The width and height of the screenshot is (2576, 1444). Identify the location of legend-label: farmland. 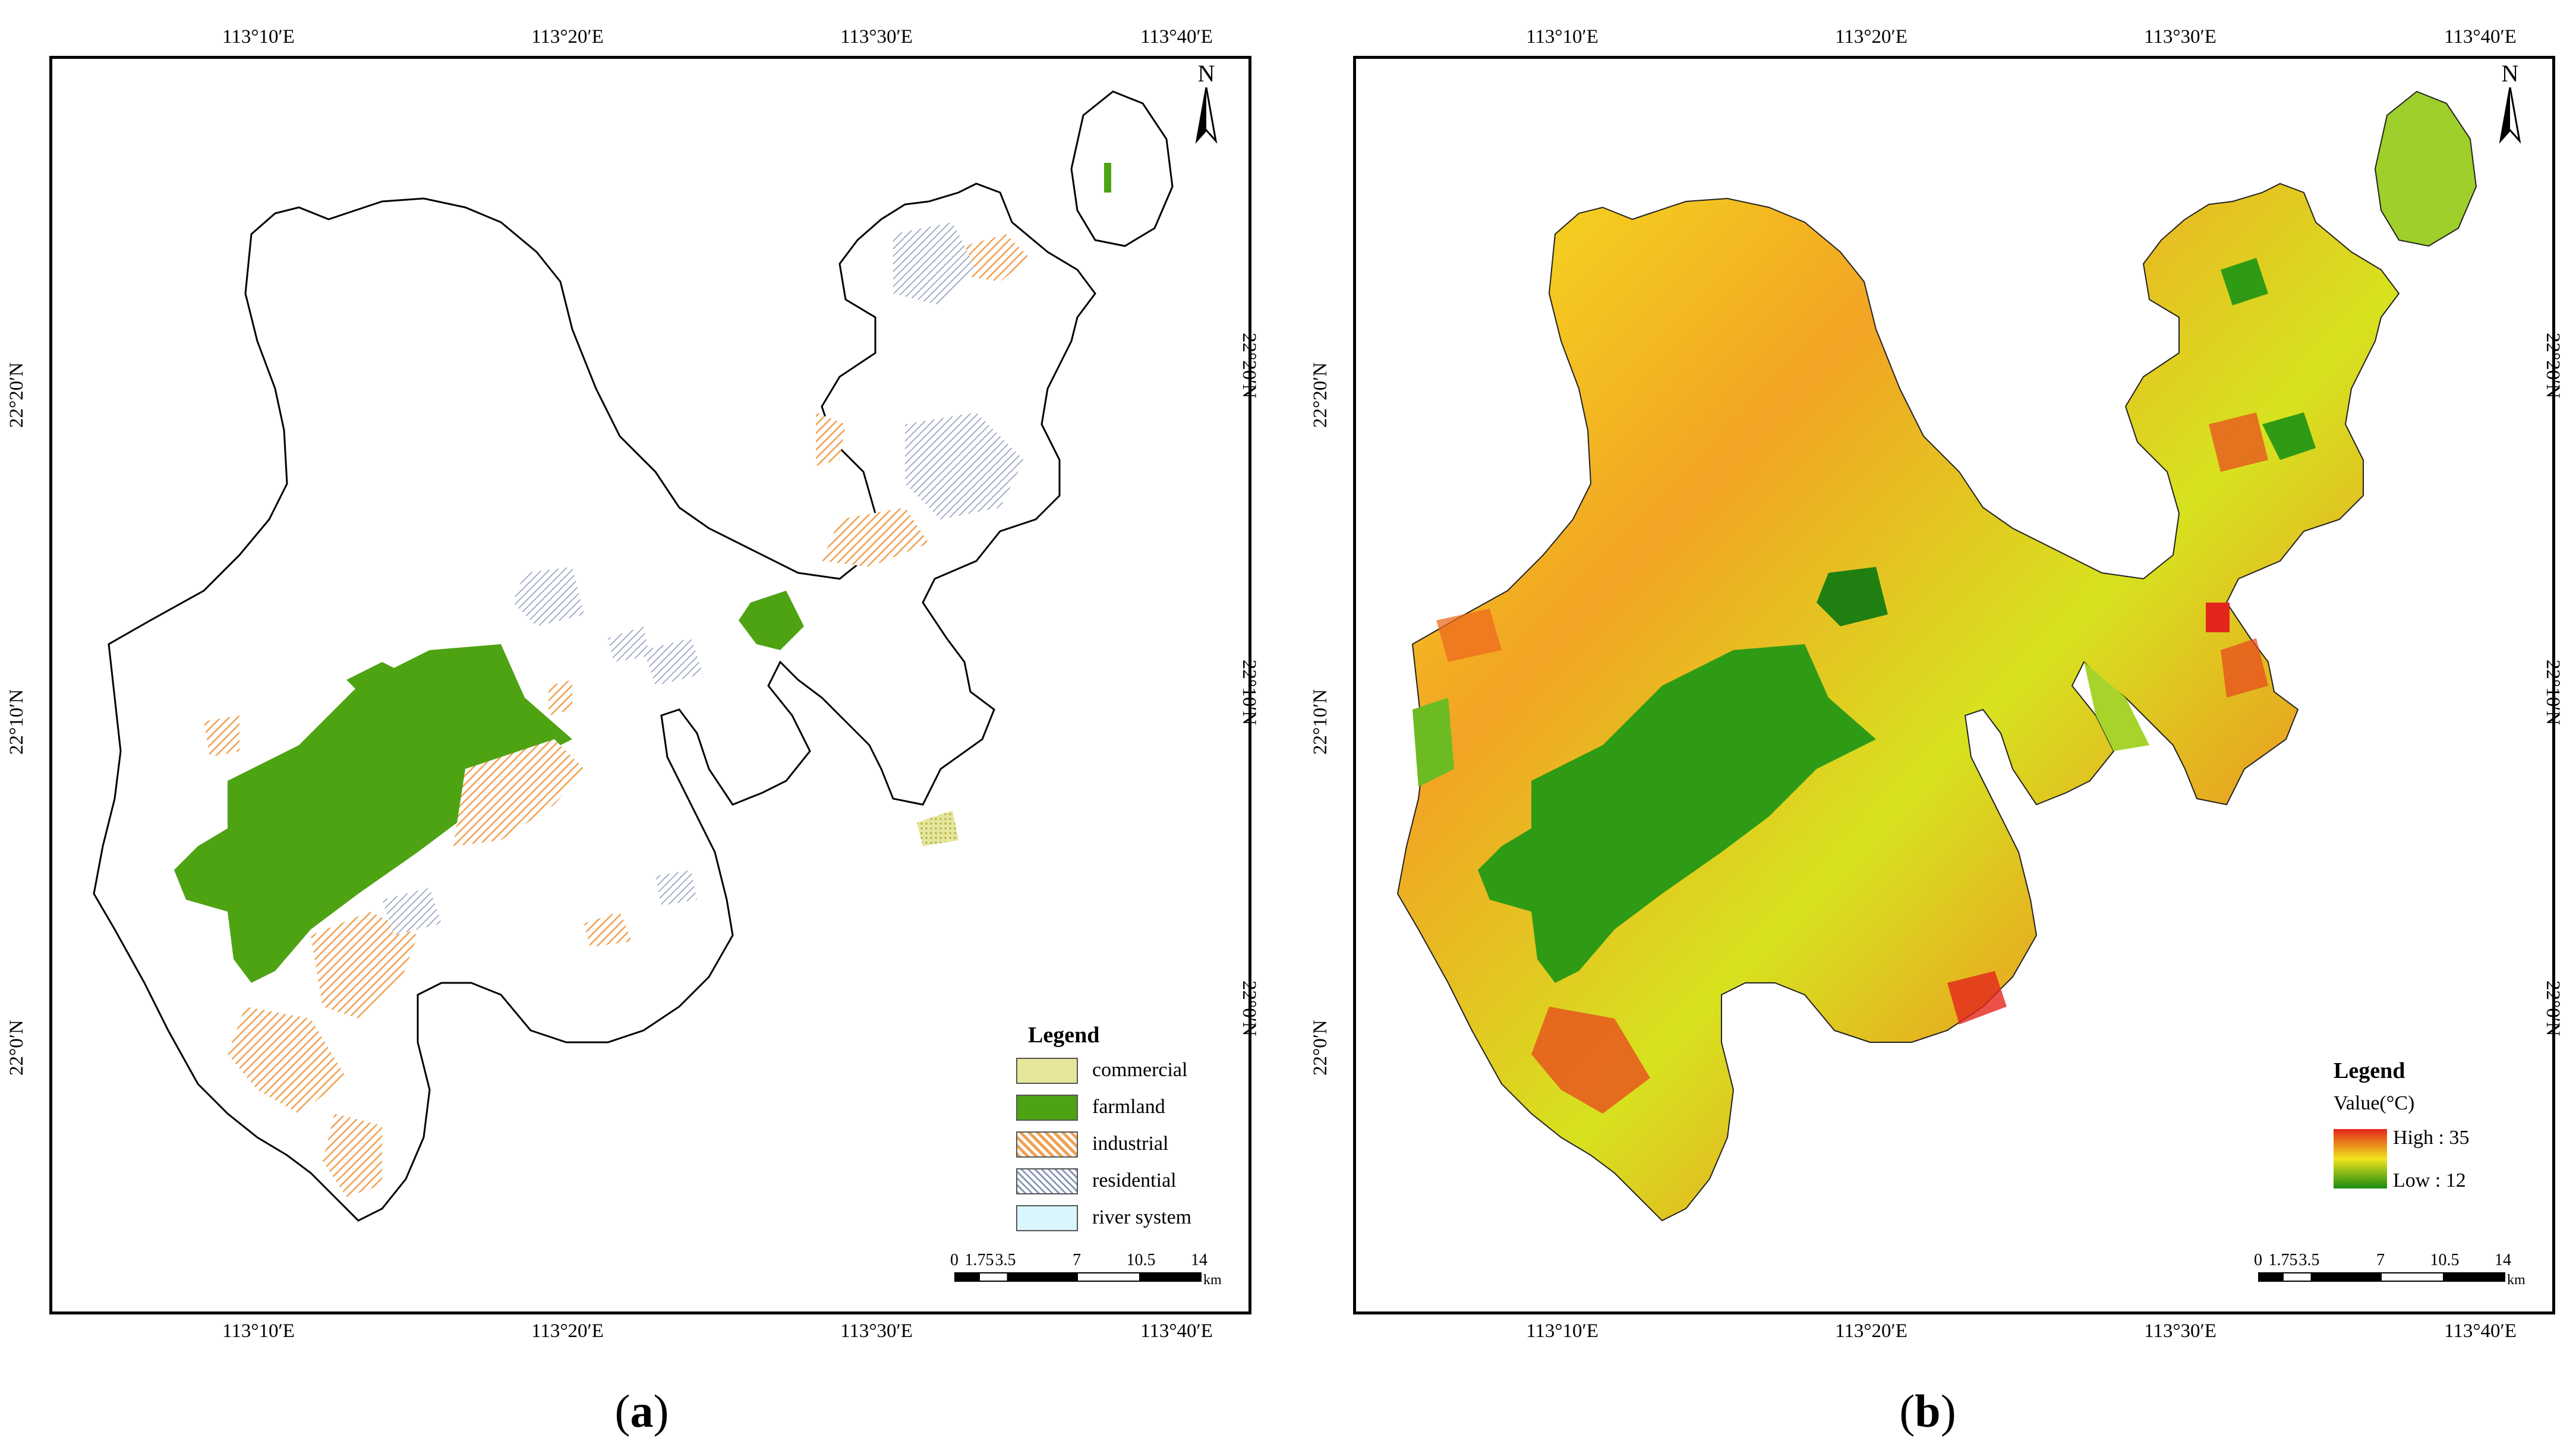
(1129, 1107).